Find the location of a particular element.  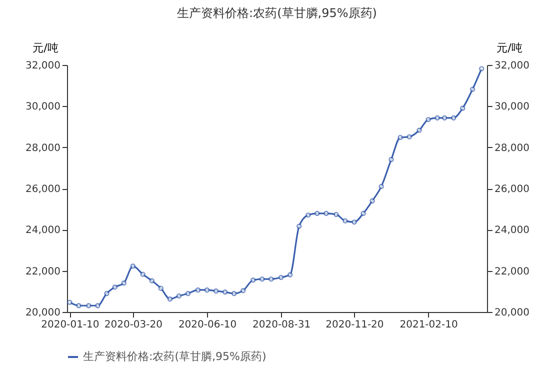

legend-label: 生产资料价格:农药(草甘膦,95%原药) is located at coordinates (174, 356).